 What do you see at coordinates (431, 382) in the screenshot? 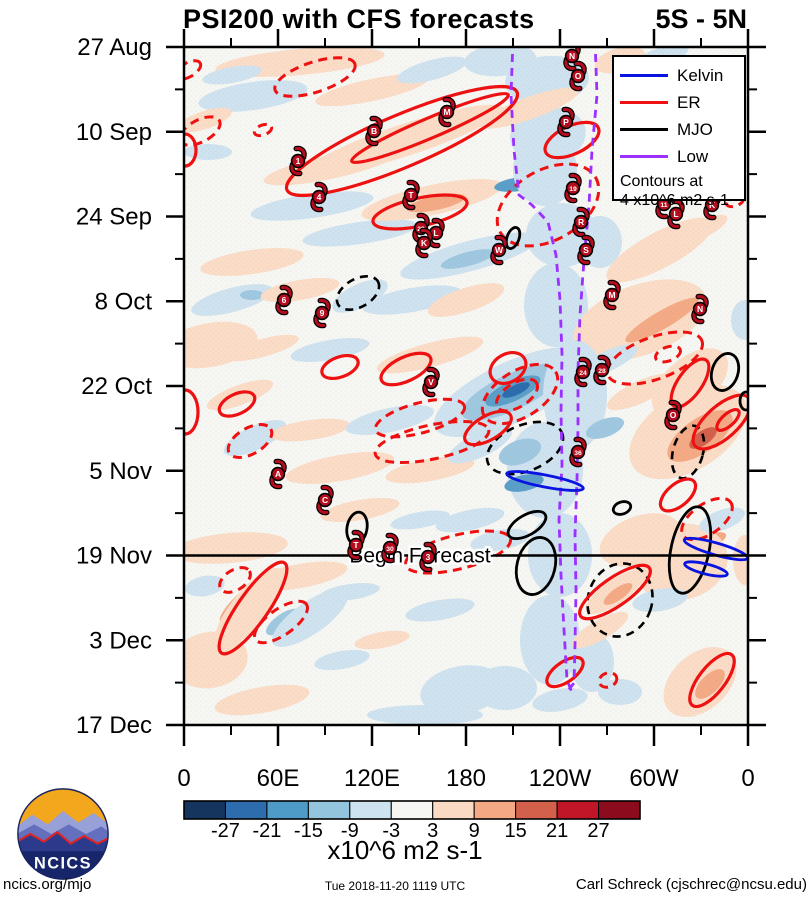
I see `cyclone-storm-id: V` at bounding box center [431, 382].